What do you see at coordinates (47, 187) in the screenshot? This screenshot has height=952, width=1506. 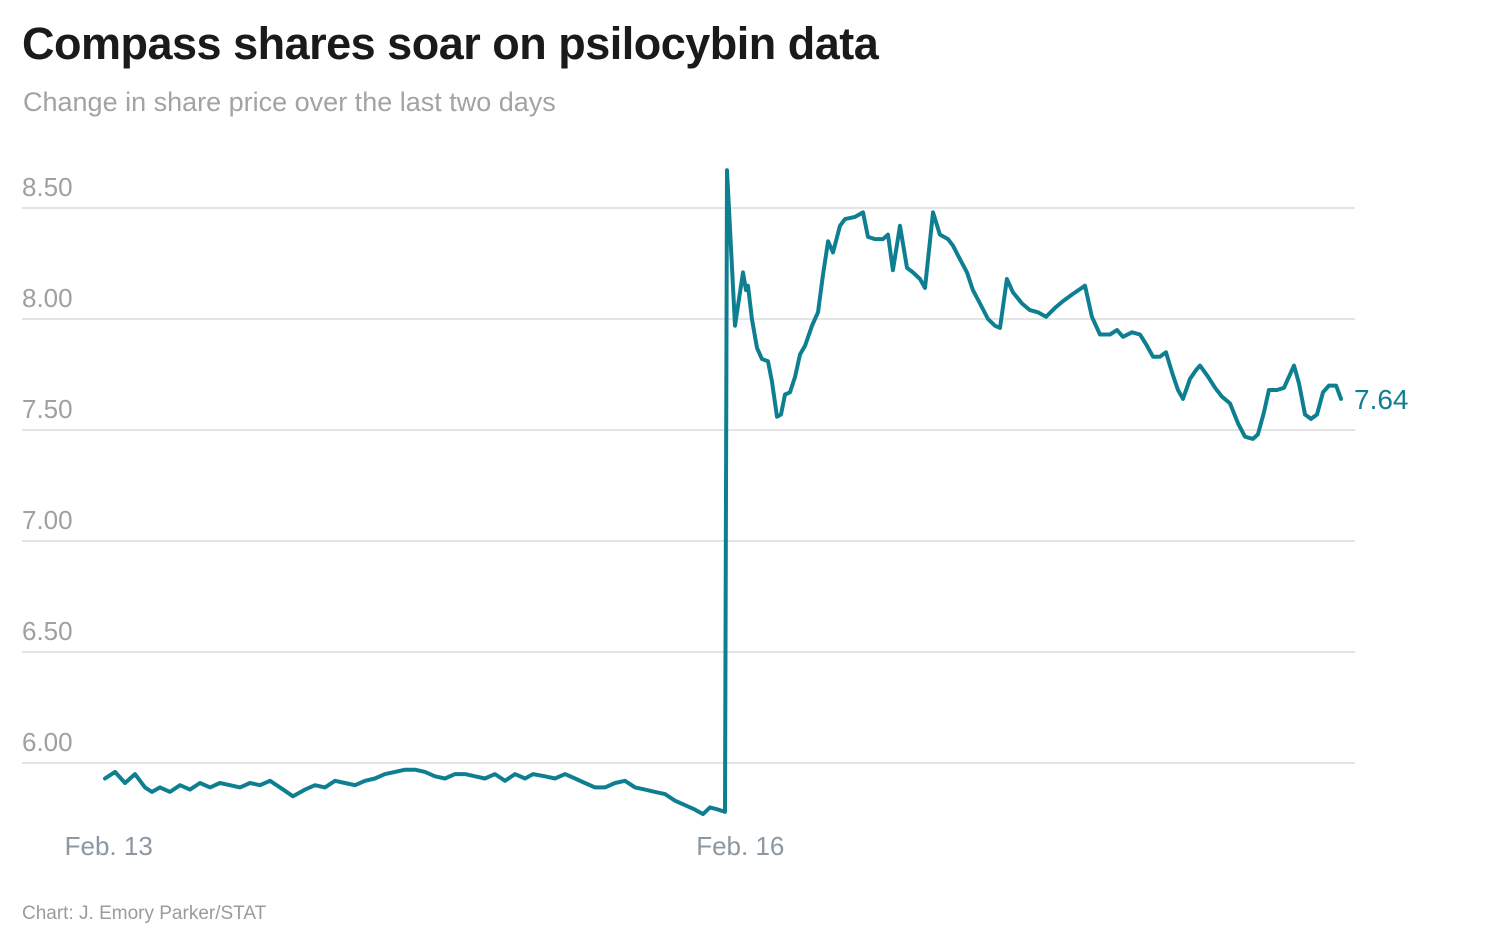 I see `y-tick-label: 8.50` at bounding box center [47, 187].